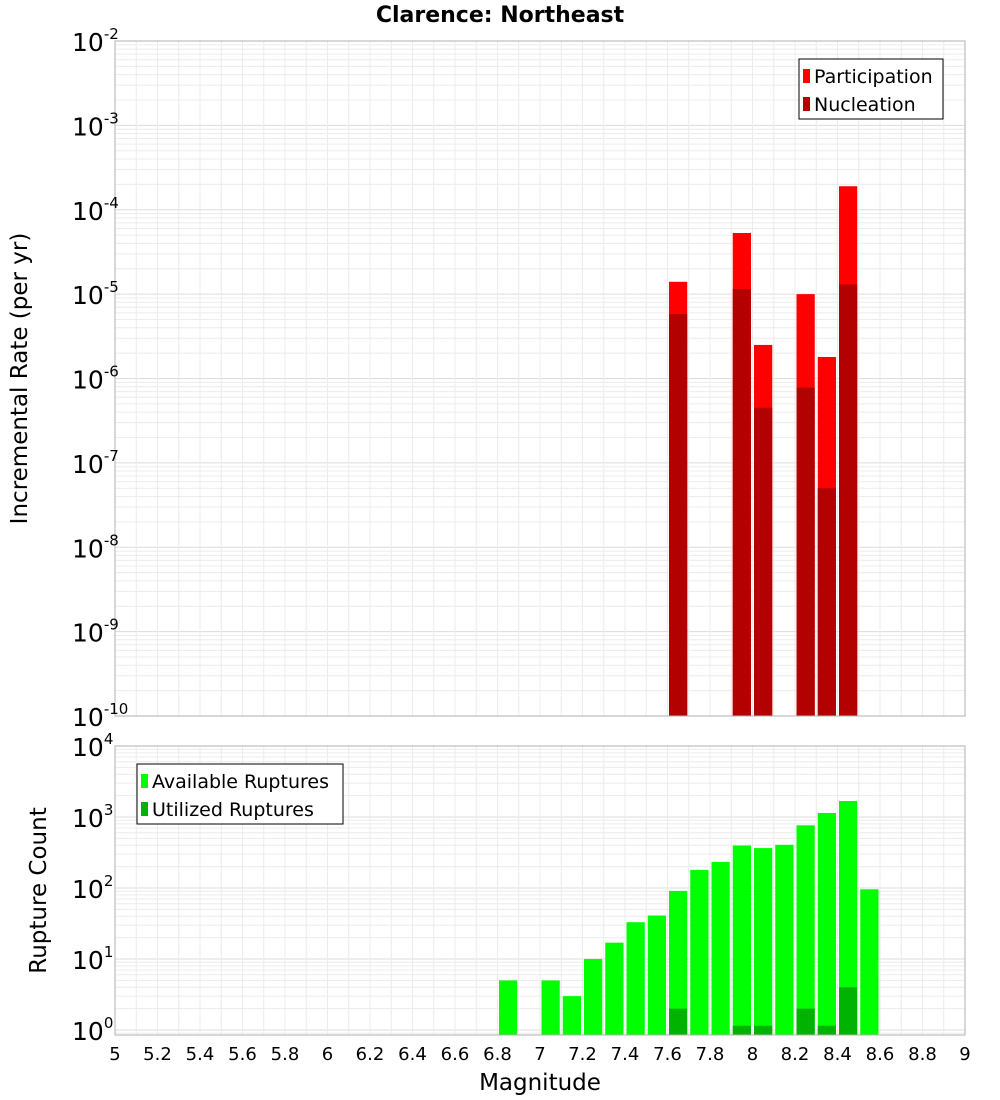 This screenshot has width=1000, height=1100. I want to click on y-tick-label: 10⁴, so click(92, 746).